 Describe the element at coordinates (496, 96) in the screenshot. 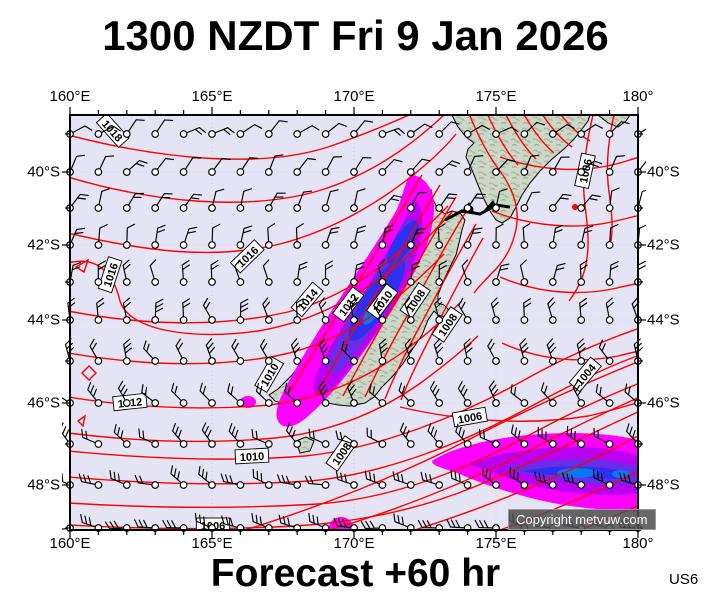

I see `lon-label: 175°E` at that location.